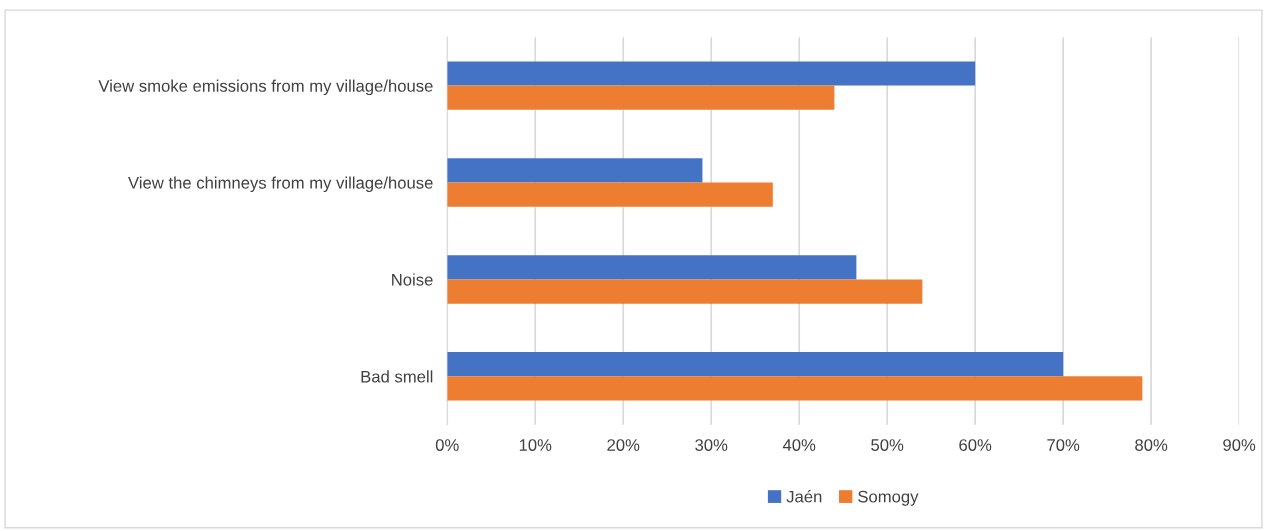 This screenshot has height=531, width=1267. Describe the element at coordinates (535, 445) in the screenshot. I see `x-tick-label: 10%` at that location.